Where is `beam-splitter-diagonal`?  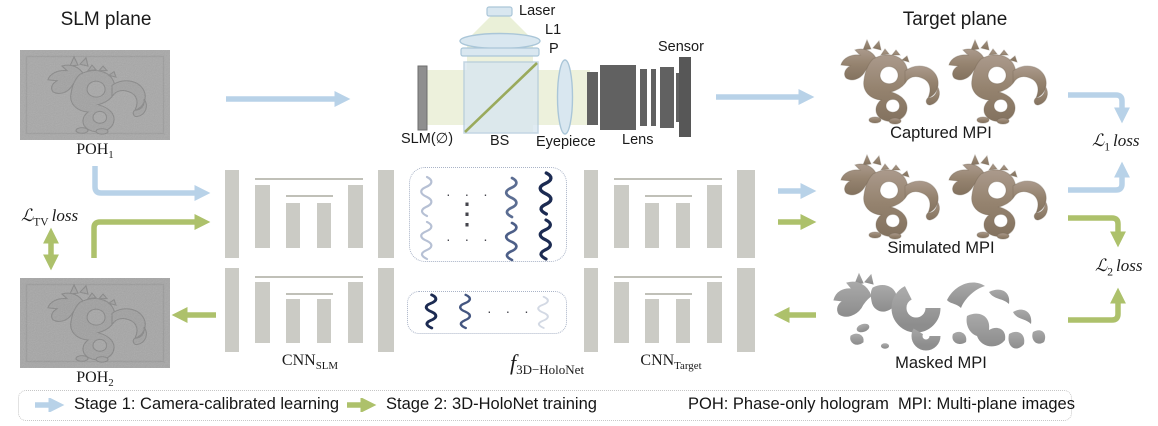 beam-splitter-diagonal is located at coordinates (501, 97).